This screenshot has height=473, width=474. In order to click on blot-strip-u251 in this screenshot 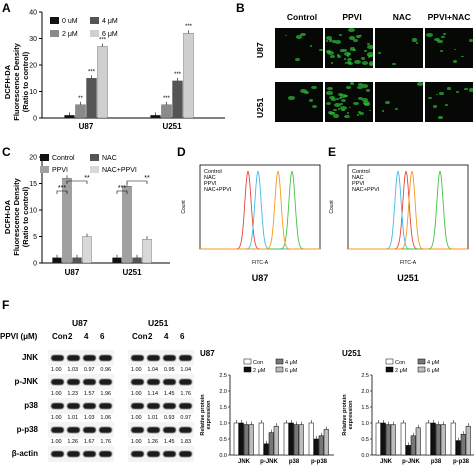, I will do `click(161, 358)`.